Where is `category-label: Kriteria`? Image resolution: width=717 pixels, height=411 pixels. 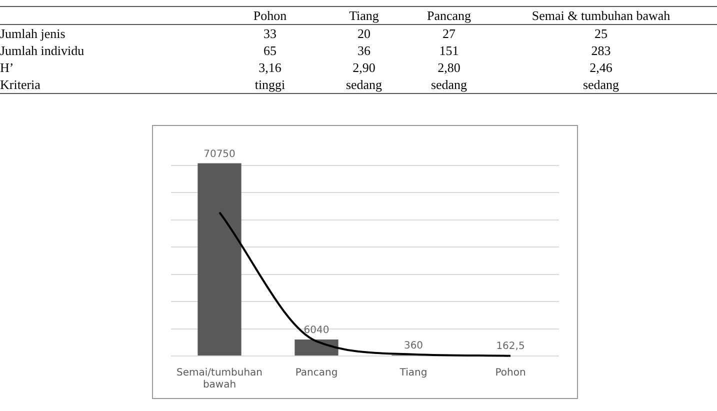
category-label: Kriteria is located at coordinates (20, 84).